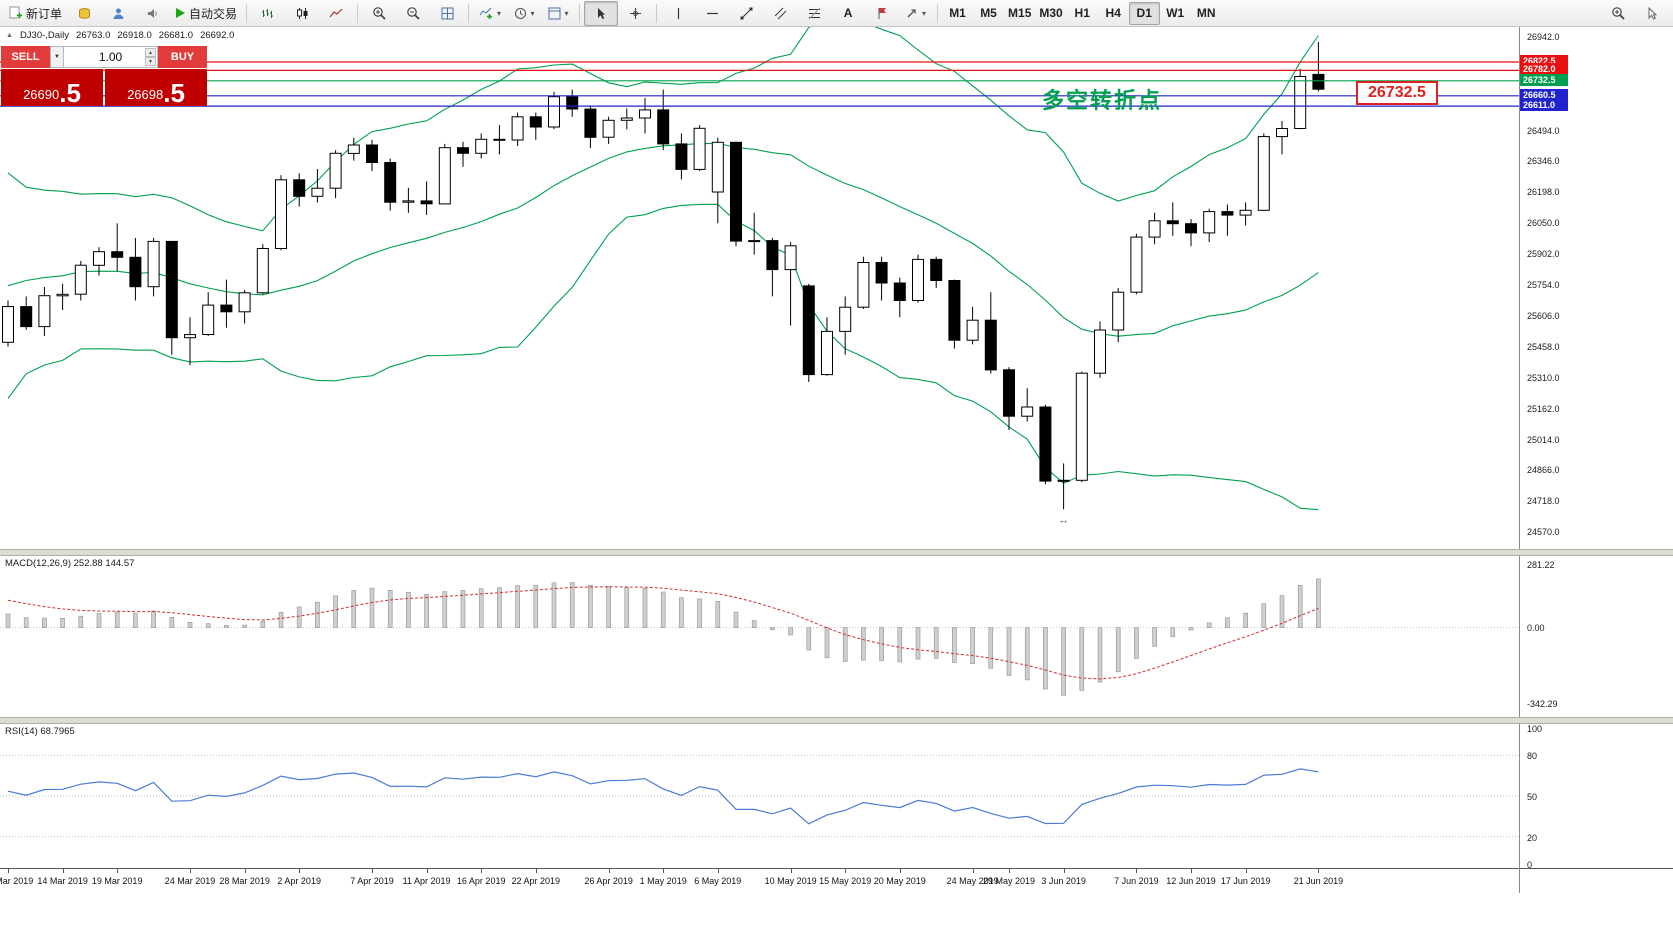 The image size is (1673, 950). I want to click on sounds-button, so click(152, 13).